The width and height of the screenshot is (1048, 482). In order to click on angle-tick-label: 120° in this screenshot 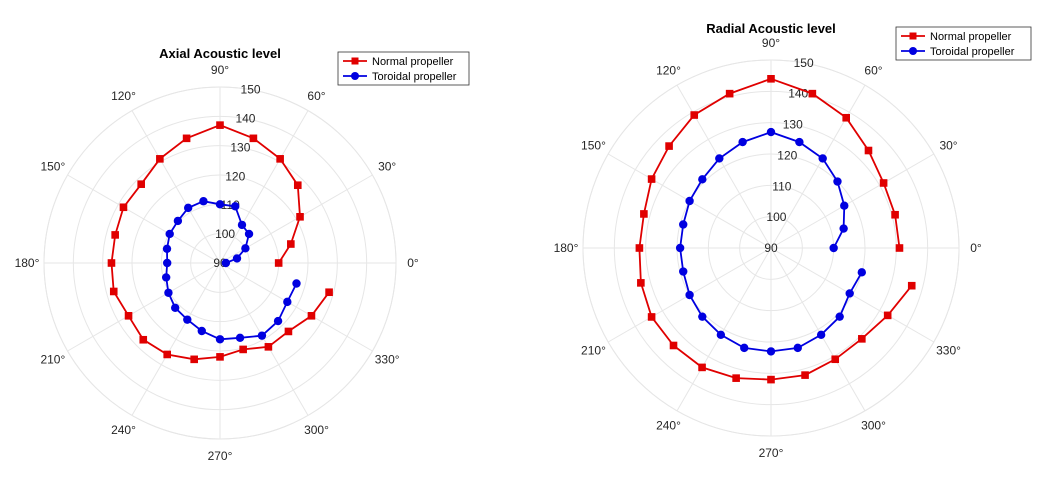, I will do `click(668, 70)`.